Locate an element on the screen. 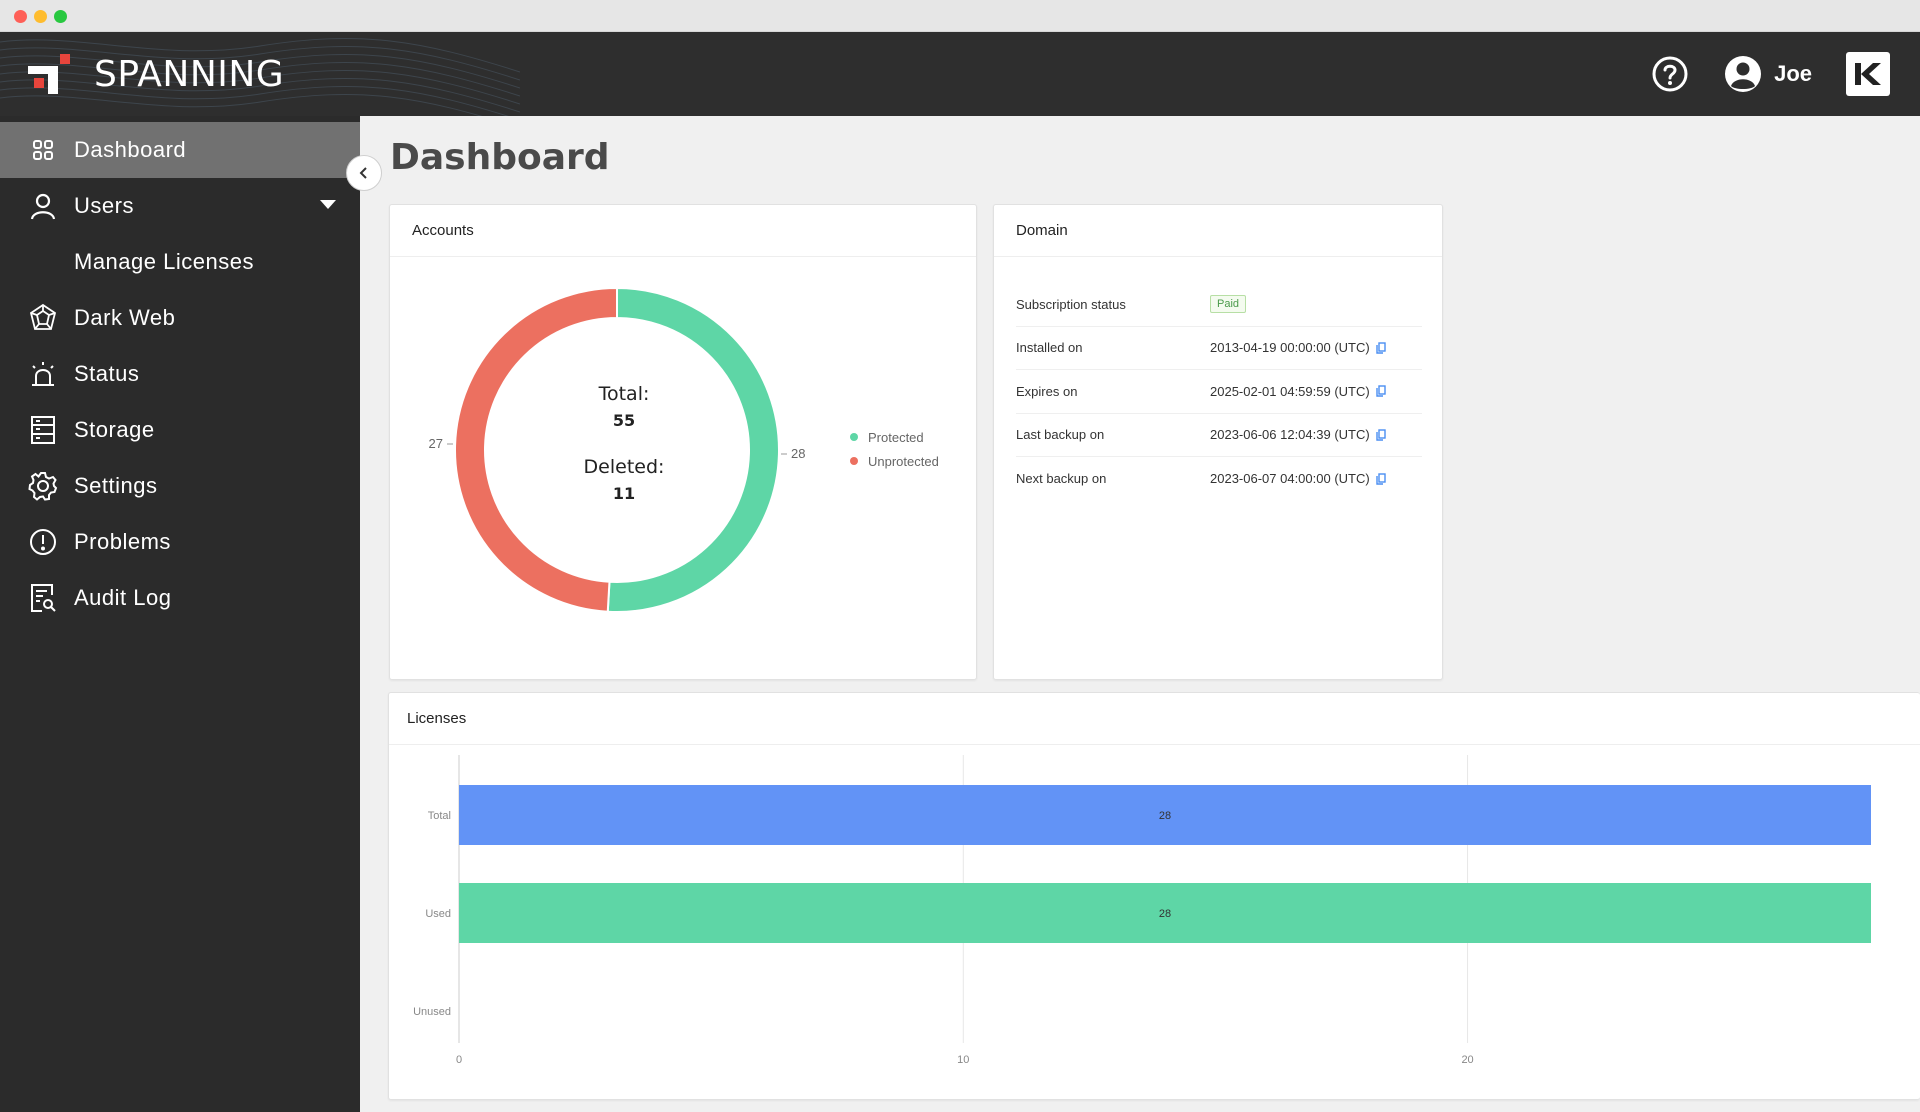 The image size is (1920, 1112). sidebar-item-label: Users is located at coordinates (104, 205).